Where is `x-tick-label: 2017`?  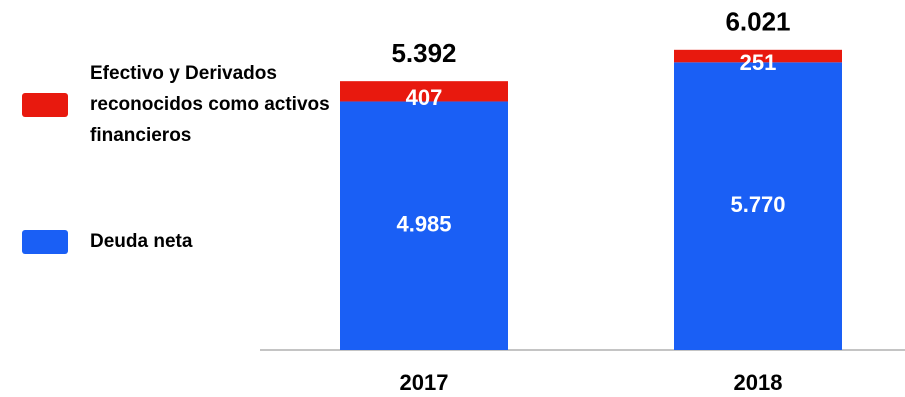
x-tick-label: 2017 is located at coordinates (424, 382).